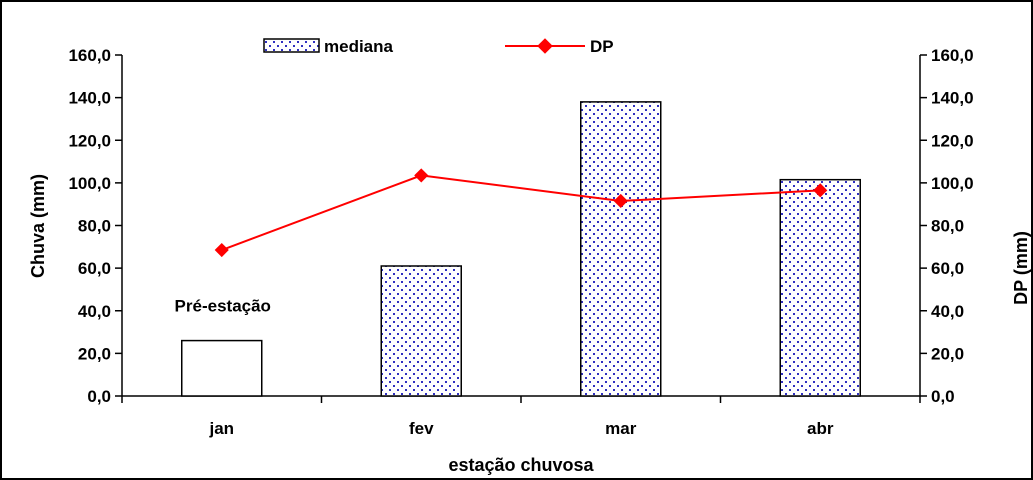 The image size is (1033, 480). Describe the element at coordinates (952, 55) in the screenshot. I see `y-tick-label-right: 160,0` at that location.